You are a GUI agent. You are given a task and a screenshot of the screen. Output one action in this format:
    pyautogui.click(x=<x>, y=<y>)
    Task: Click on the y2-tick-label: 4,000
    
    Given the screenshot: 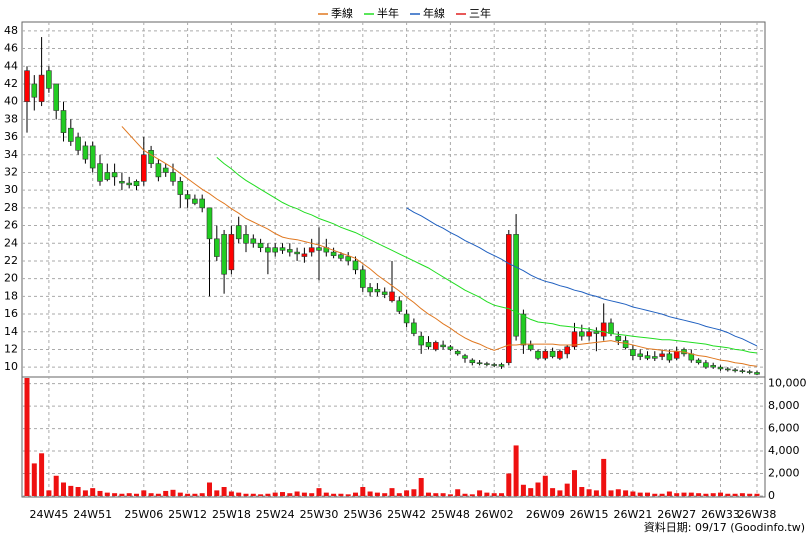 What is the action you would take?
    pyautogui.click(x=784, y=450)
    